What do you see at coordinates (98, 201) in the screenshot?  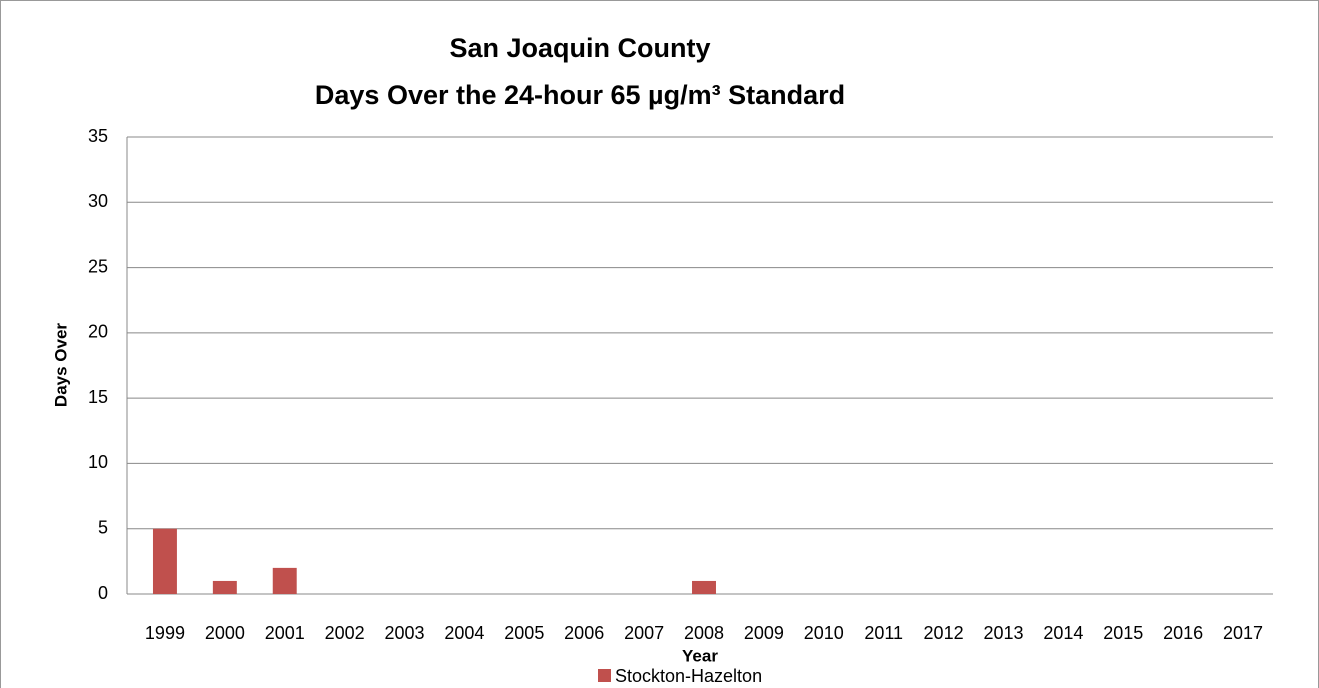 I see `y-tick-label: 30` at bounding box center [98, 201].